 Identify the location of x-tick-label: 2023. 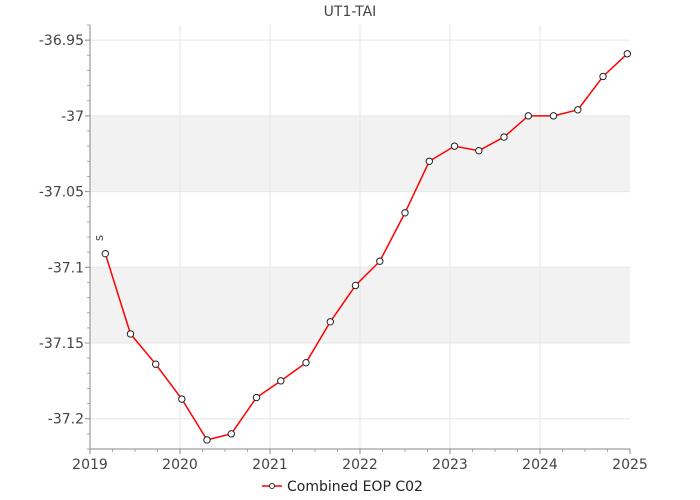
(450, 465).